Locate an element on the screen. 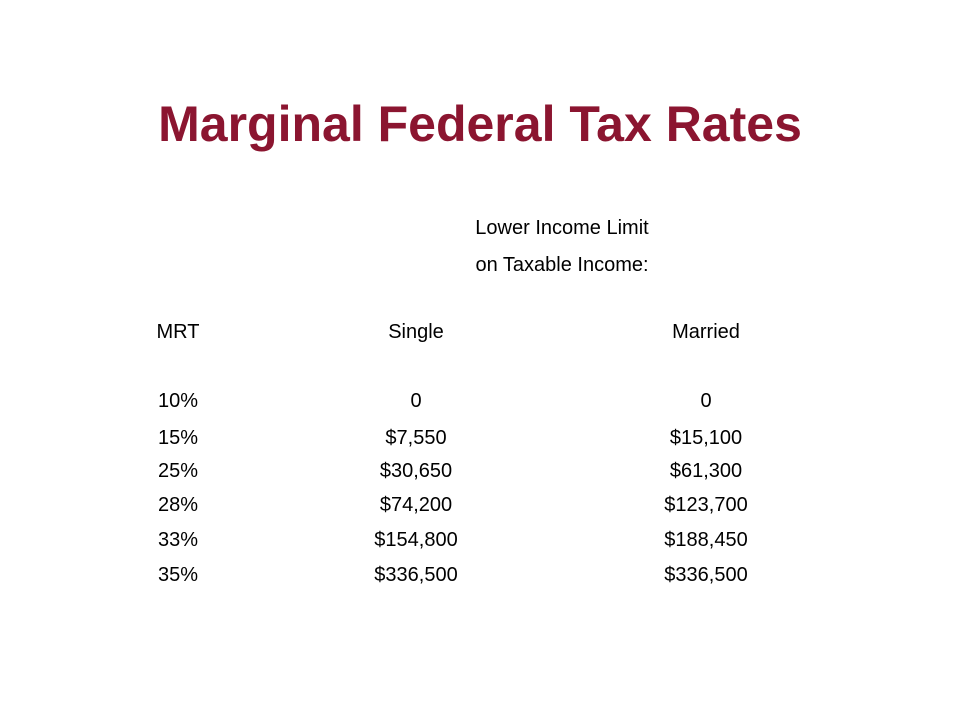 The height and width of the screenshot is (720, 960). table-cell-rate: 15% is located at coordinates (178, 438).